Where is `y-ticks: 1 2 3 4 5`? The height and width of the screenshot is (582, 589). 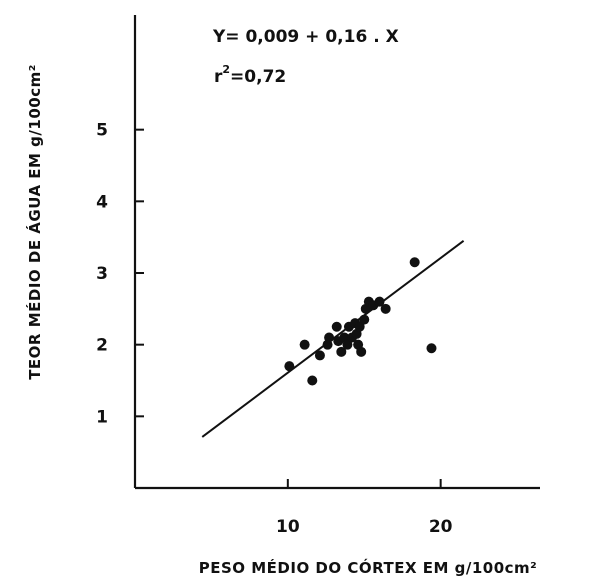
y-ticks: 1 2 3 4 5 is located at coordinates (120, 274).